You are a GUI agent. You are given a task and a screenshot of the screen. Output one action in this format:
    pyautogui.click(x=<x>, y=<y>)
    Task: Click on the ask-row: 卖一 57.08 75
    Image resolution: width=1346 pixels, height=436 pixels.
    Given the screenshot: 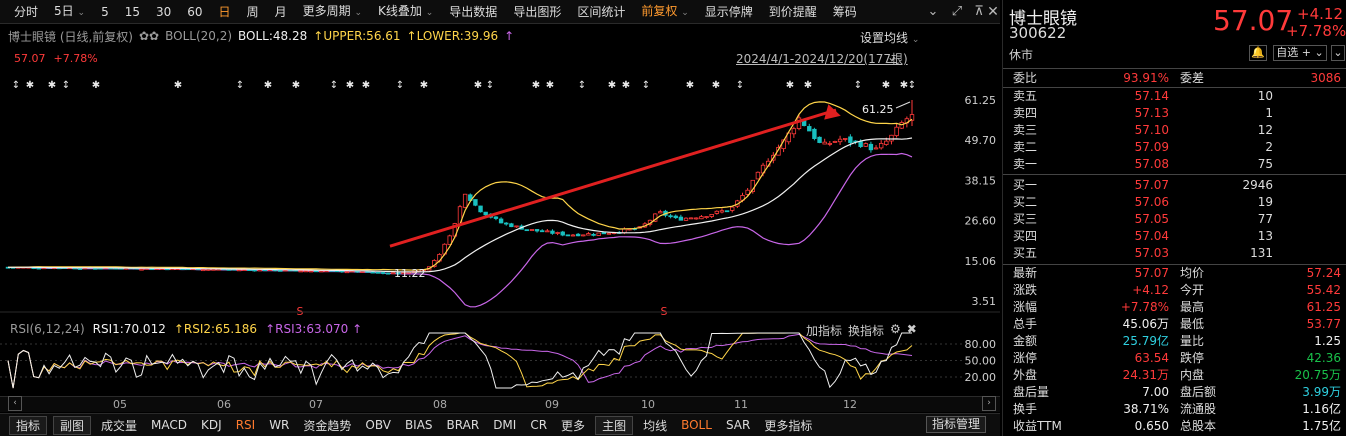 What is the action you would take?
    pyautogui.click(x=1143, y=164)
    